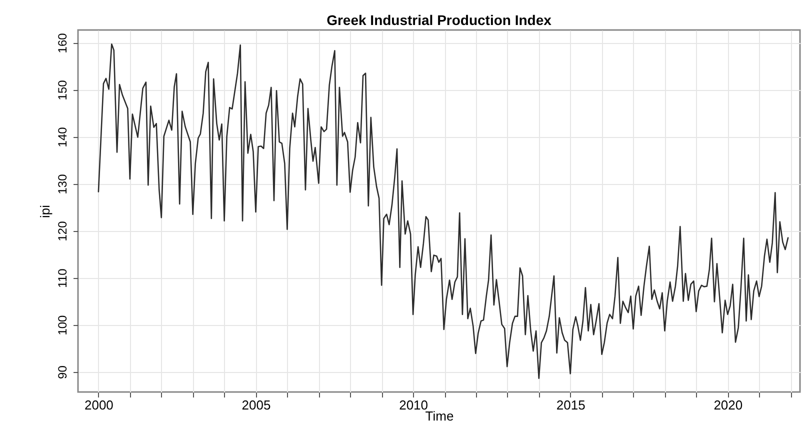 The width and height of the screenshot is (808, 421). Describe the element at coordinates (63, 325) in the screenshot. I see `y-tick-label: 100` at that location.